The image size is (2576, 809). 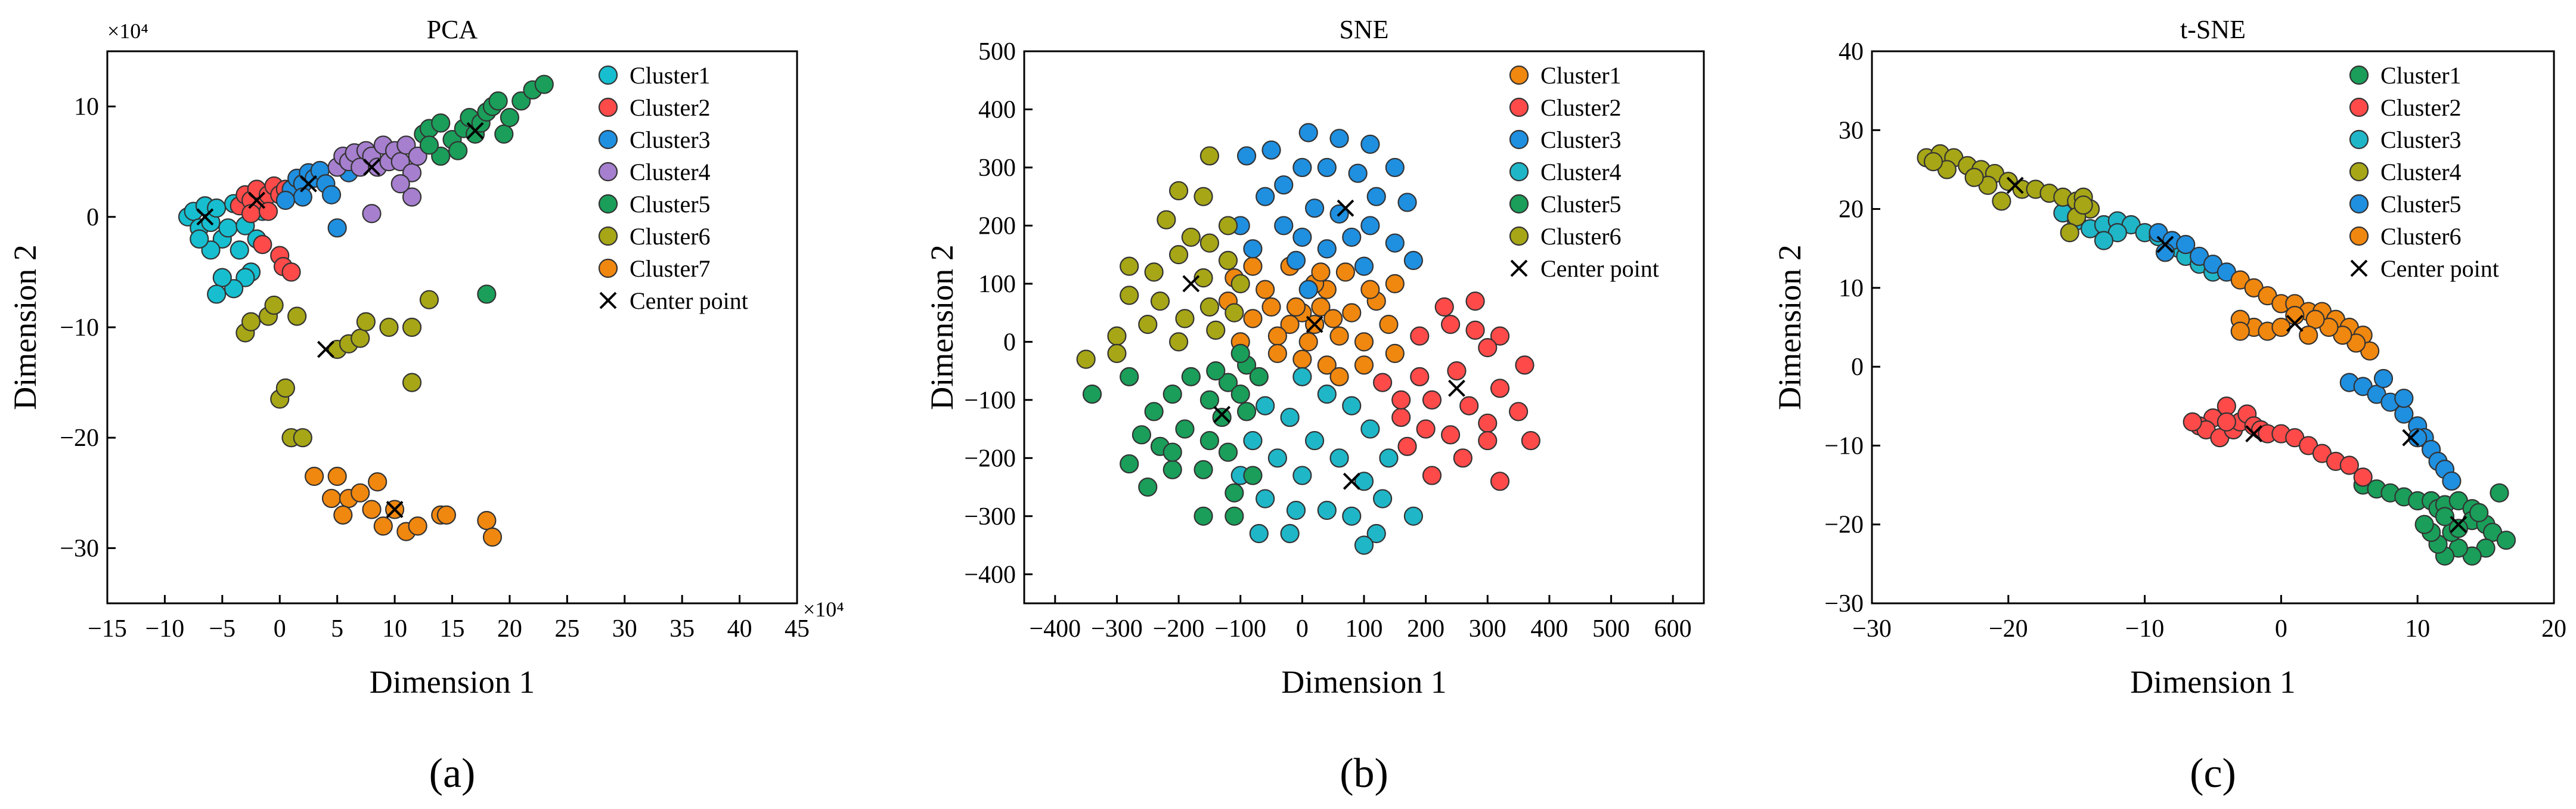 What do you see at coordinates (1790, 327) in the screenshot?
I see `y-axis-label: Dimension 2` at bounding box center [1790, 327].